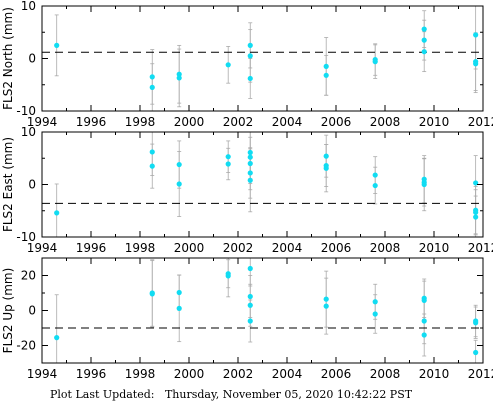  Describe the element at coordinates (238, 374) in the screenshot. I see `up-x-tick-label: 2002` at that location.